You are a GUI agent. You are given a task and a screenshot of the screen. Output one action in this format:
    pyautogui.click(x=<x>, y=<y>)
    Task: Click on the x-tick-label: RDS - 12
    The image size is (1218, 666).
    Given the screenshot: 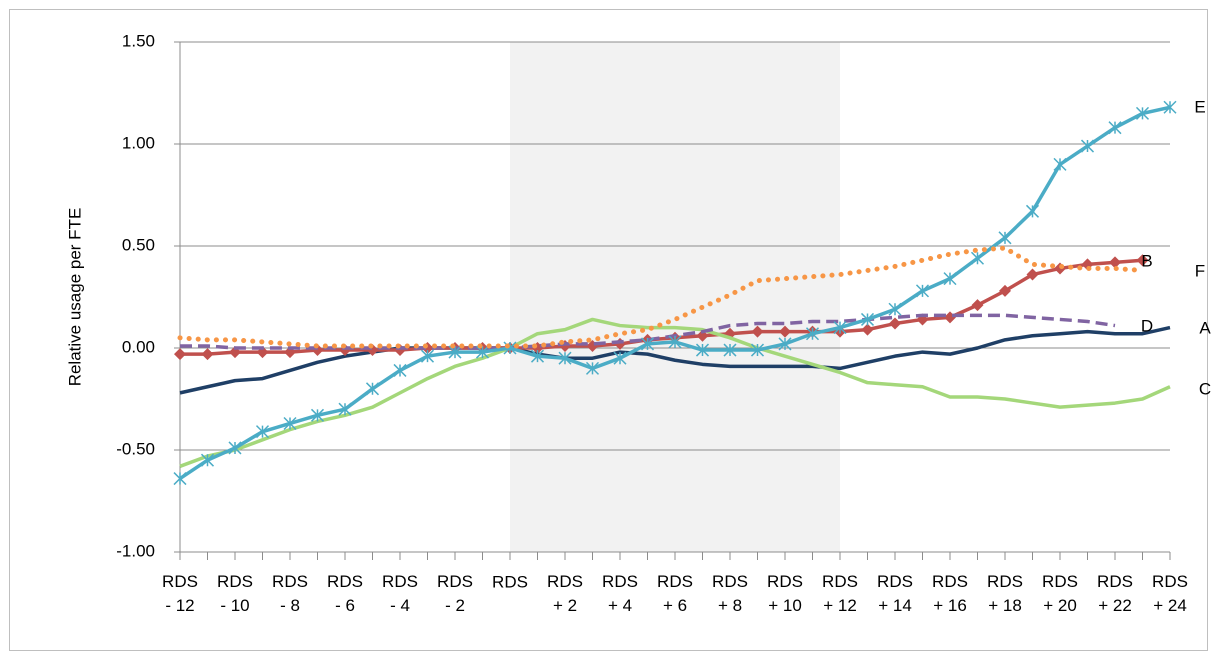 What is the action you would take?
    pyautogui.click(x=180, y=593)
    